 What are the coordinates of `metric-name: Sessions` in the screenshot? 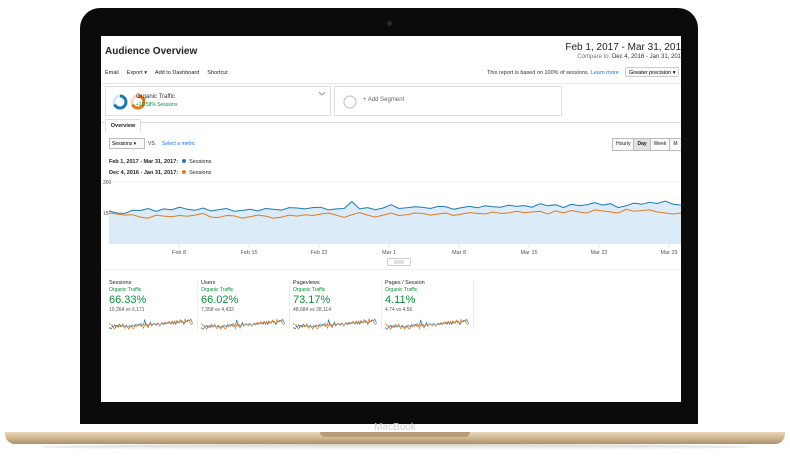 It's located at (120, 283).